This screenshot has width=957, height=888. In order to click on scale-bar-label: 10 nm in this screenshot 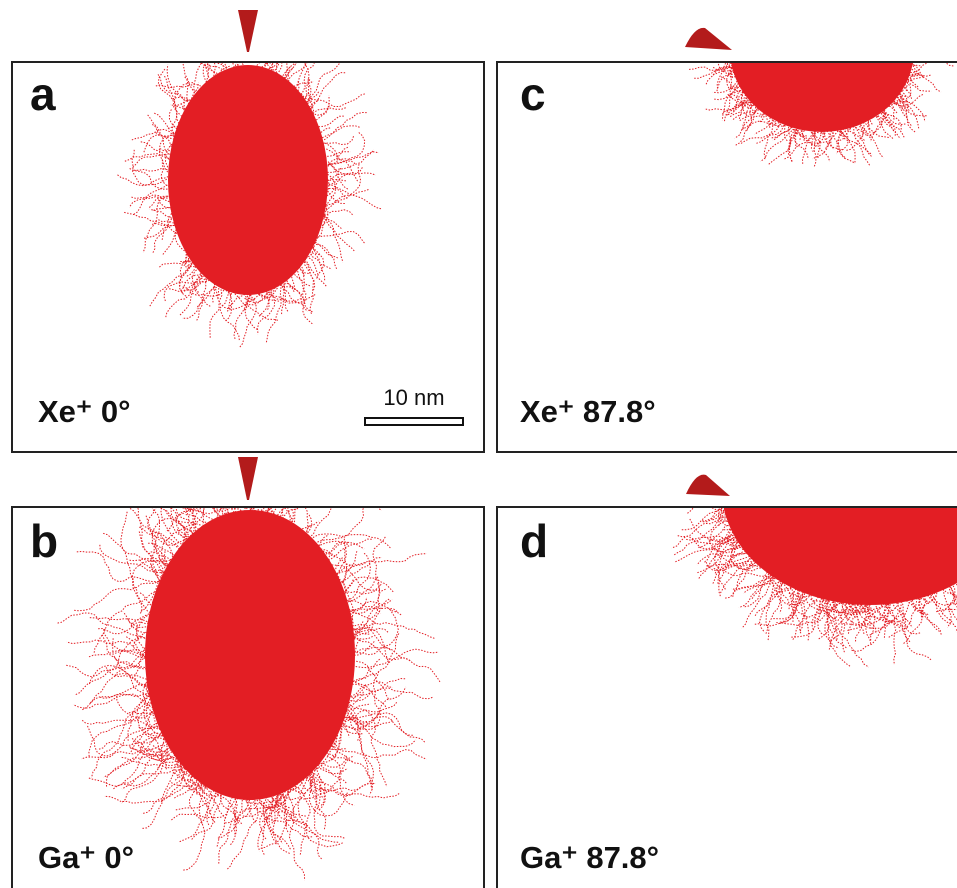, I will do `click(413, 397)`.